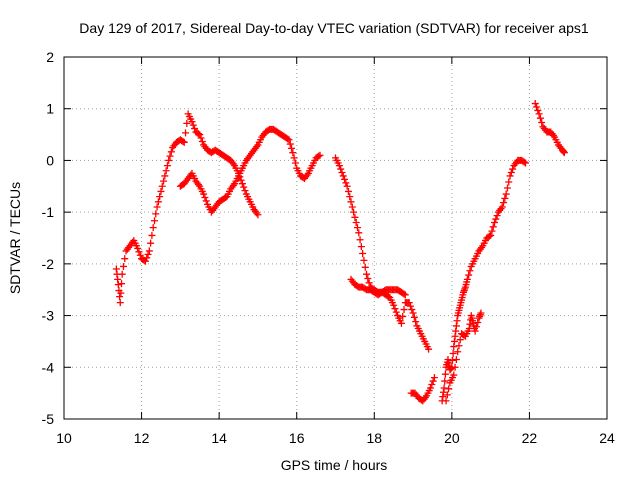 Image resolution: width=640 pixels, height=480 pixels. Describe the element at coordinates (15, 238) in the screenshot. I see `y-axis-label: SDTVAR / TECUs` at that location.